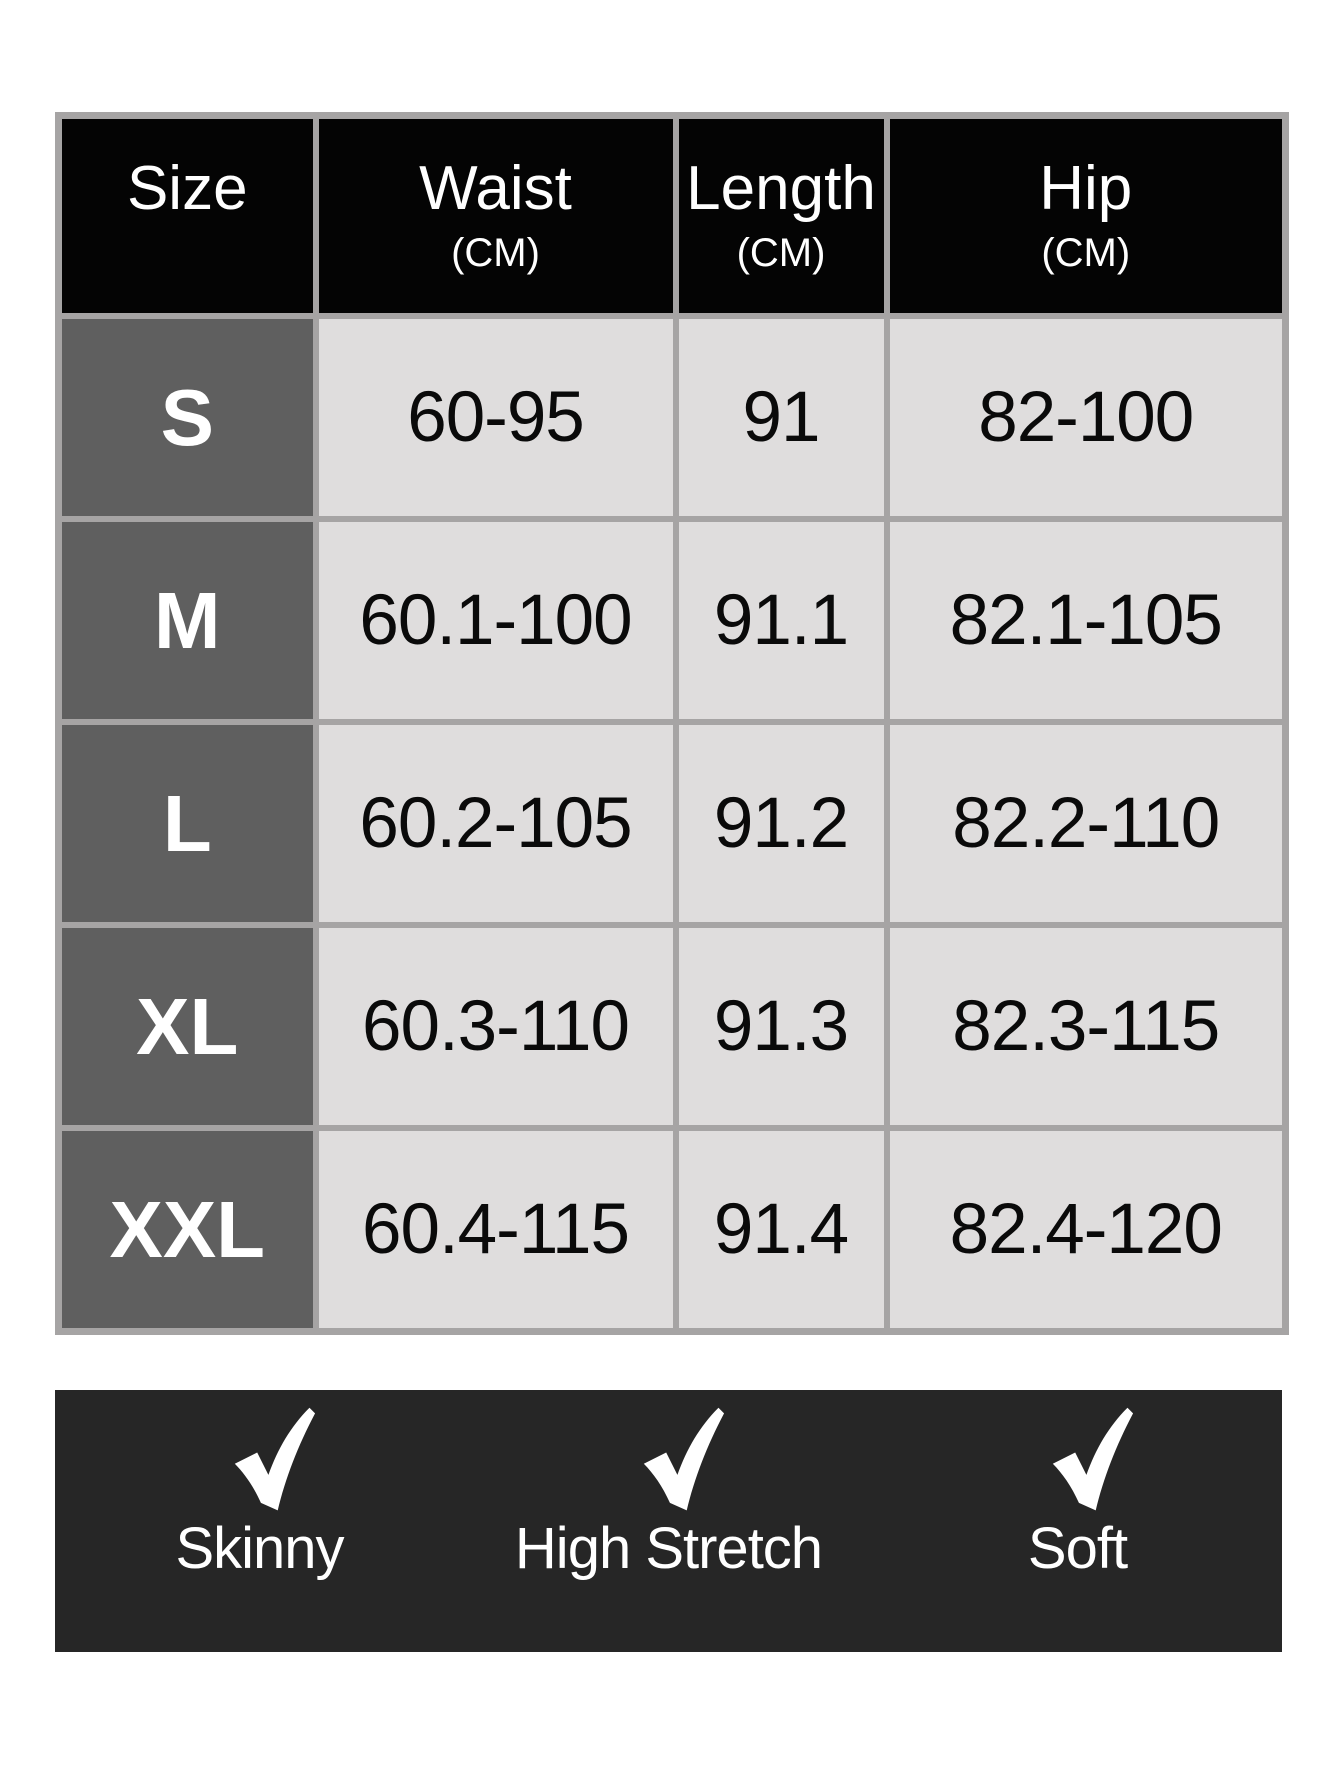 The height and width of the screenshot is (1785, 1340). I want to click on column-unit, so click(187, 253).